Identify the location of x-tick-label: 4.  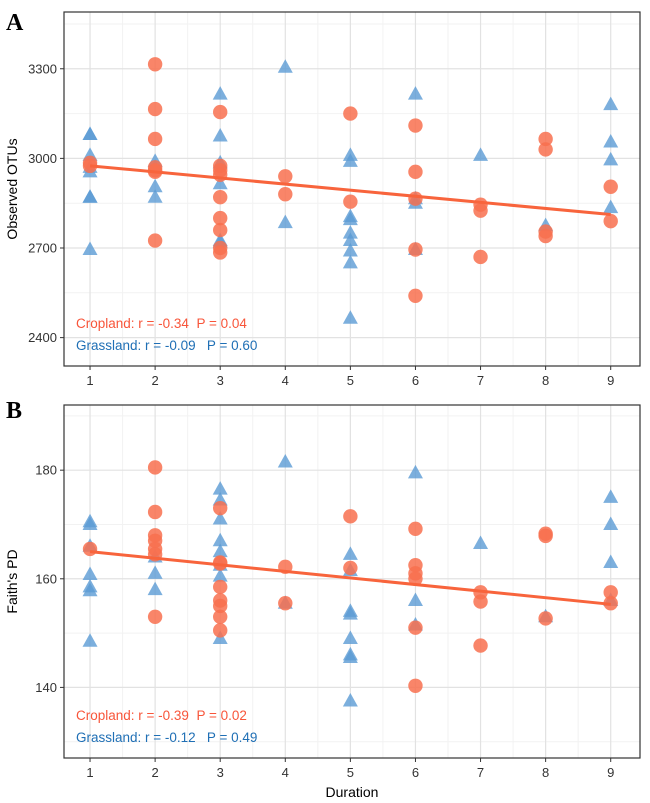
(285, 380).